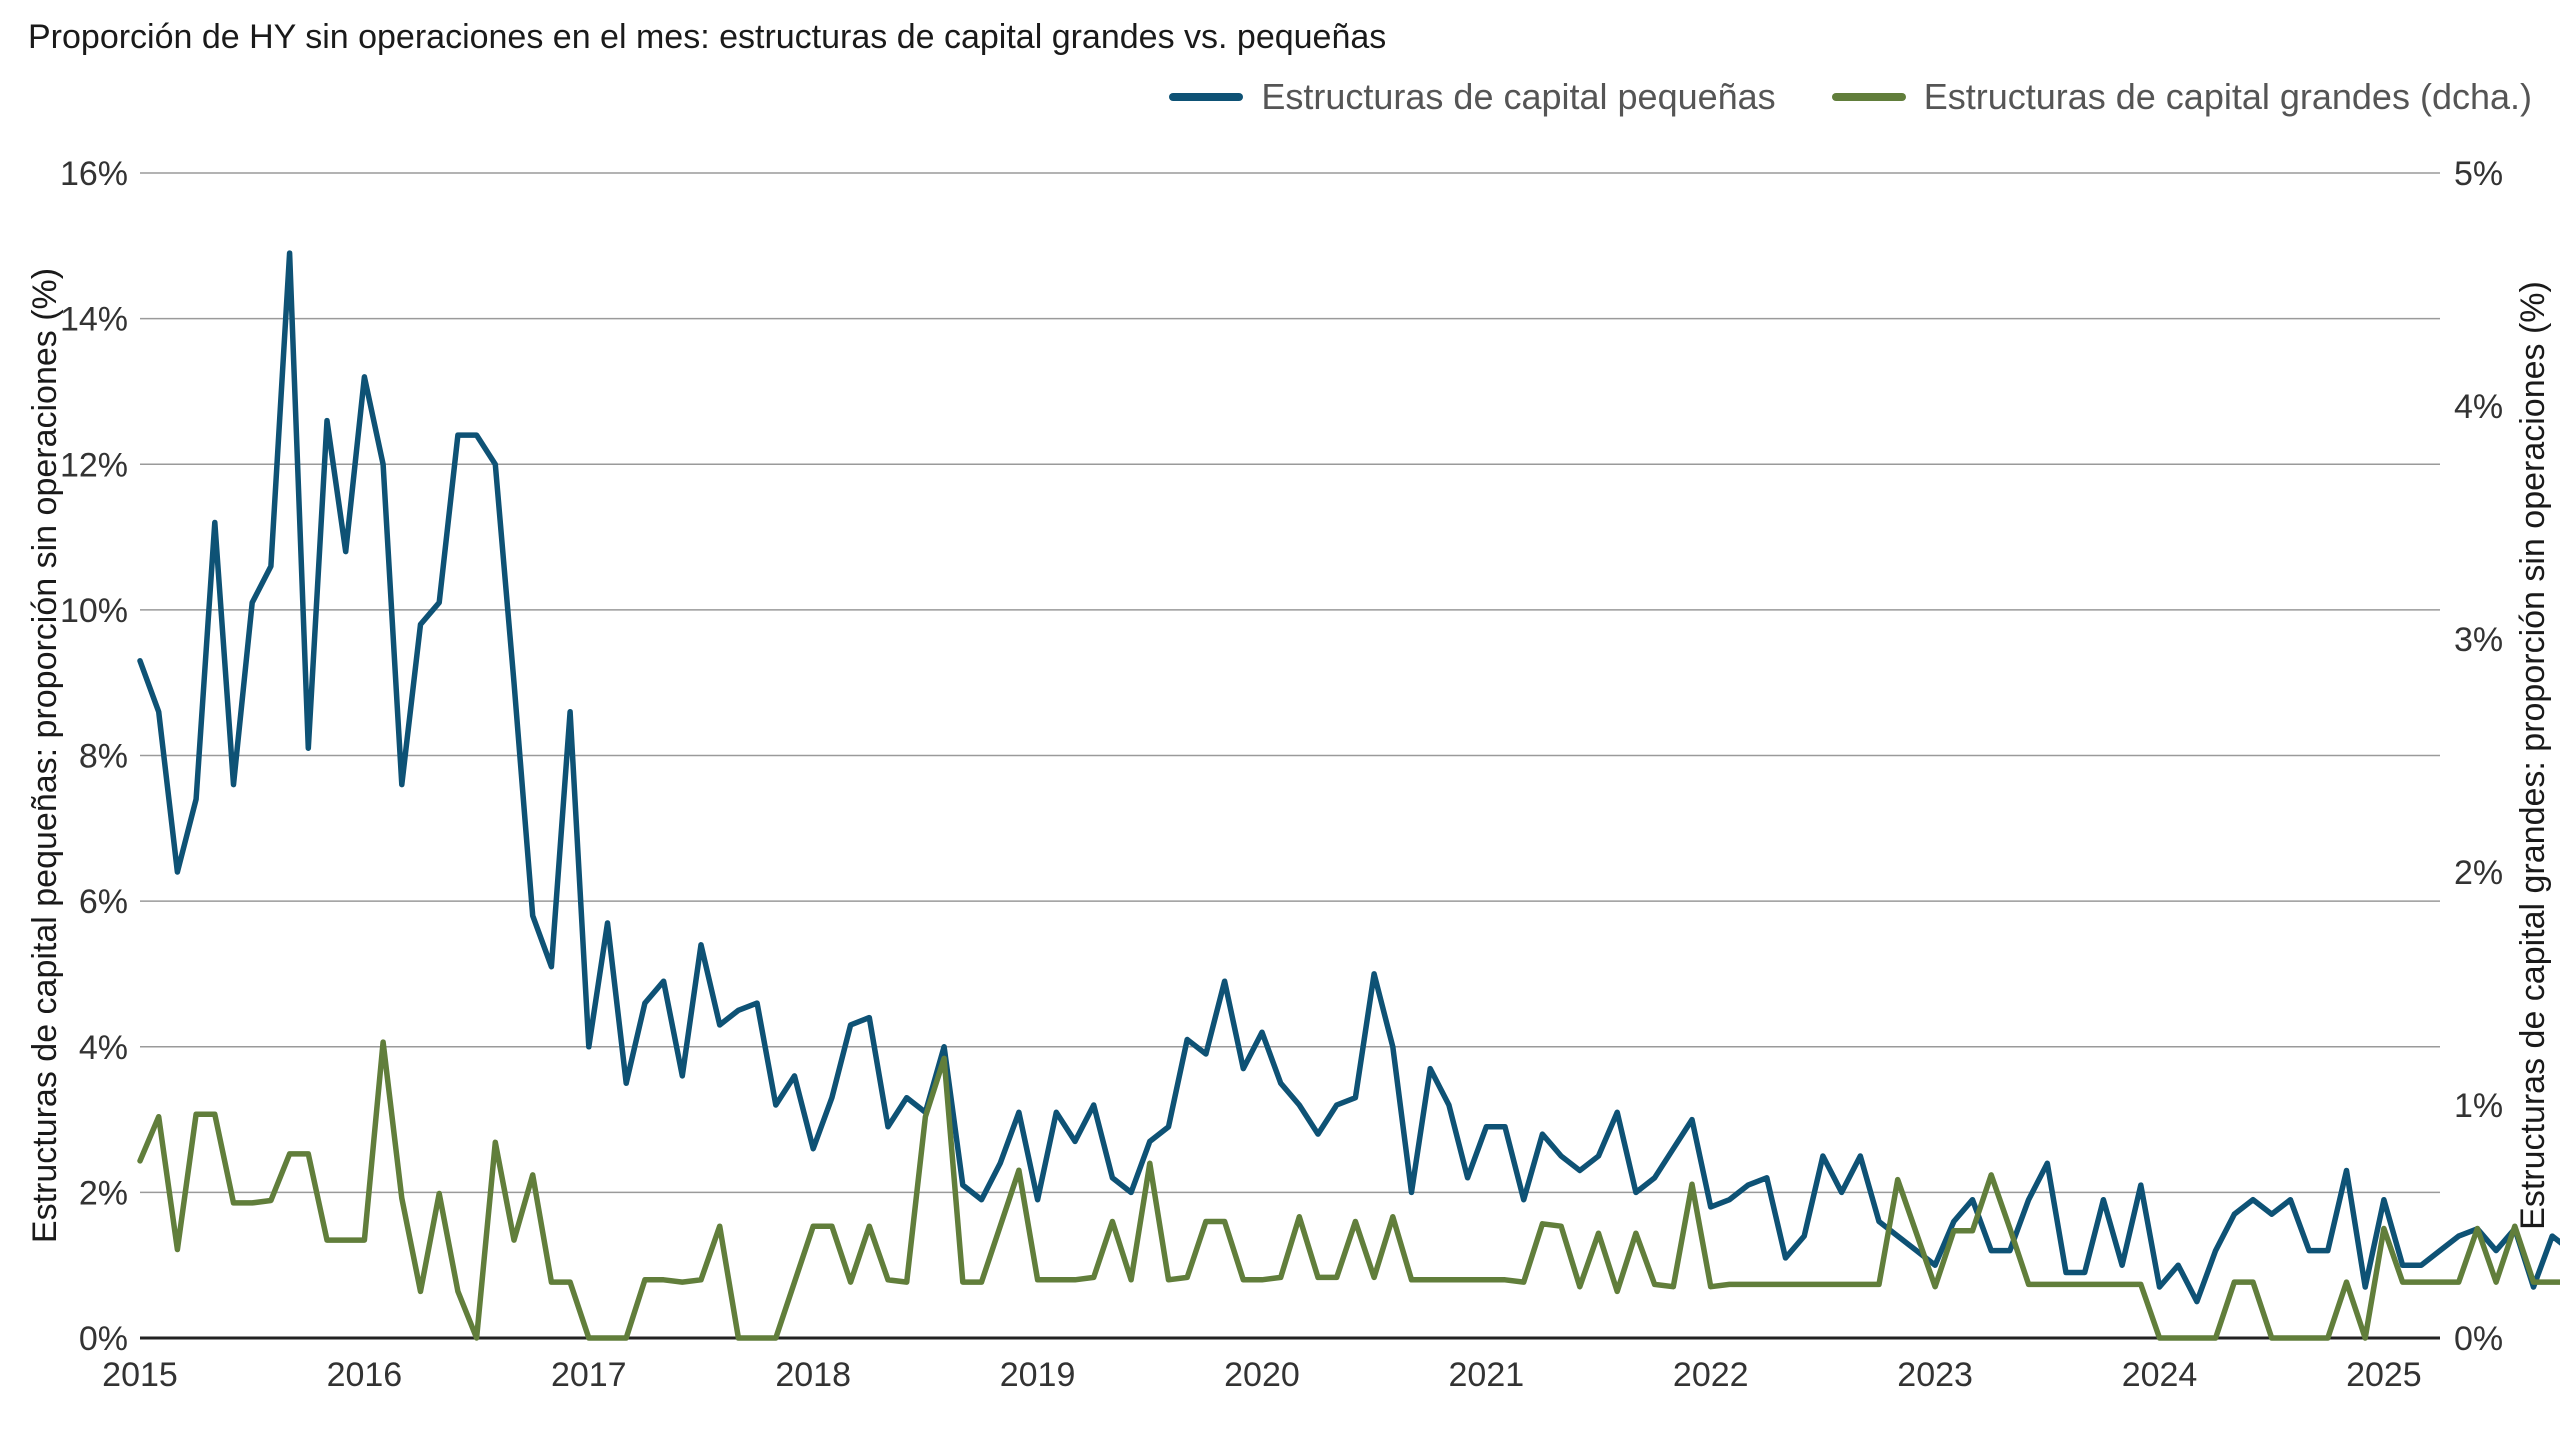 The width and height of the screenshot is (2560, 1440). Describe the element at coordinates (140, 1375) in the screenshot. I see `x-tick-label: 2015` at that location.